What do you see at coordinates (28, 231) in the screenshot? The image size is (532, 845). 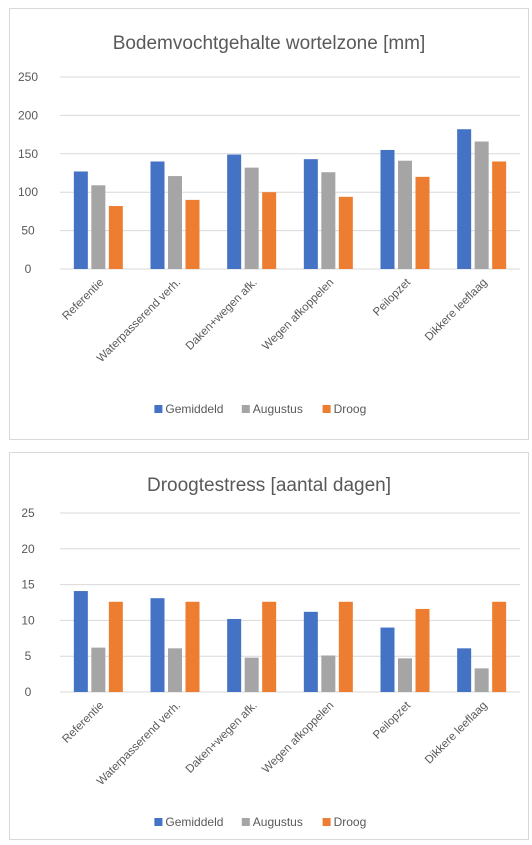 I see `y-tick-label: 50` at bounding box center [28, 231].